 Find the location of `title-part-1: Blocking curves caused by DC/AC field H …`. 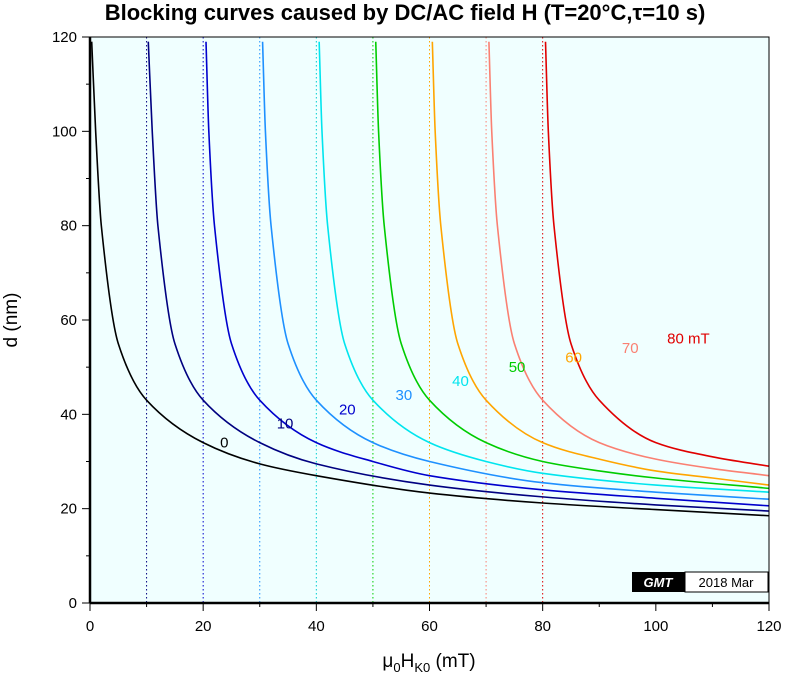

title-part-1: Blocking curves caused by DC/AC field H … is located at coordinates (369, 12).